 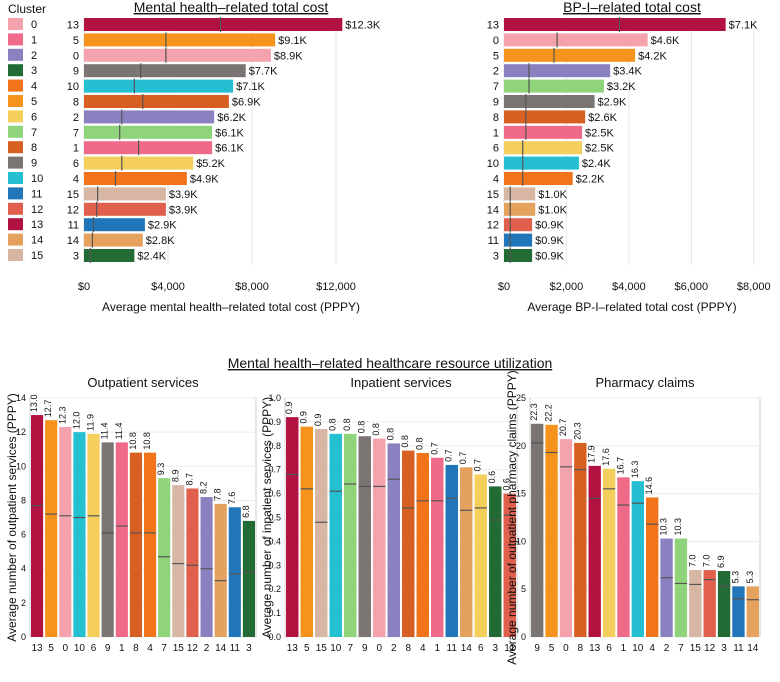 I want to click on mh_cost-category-label: 13, so click(x=73, y=26).